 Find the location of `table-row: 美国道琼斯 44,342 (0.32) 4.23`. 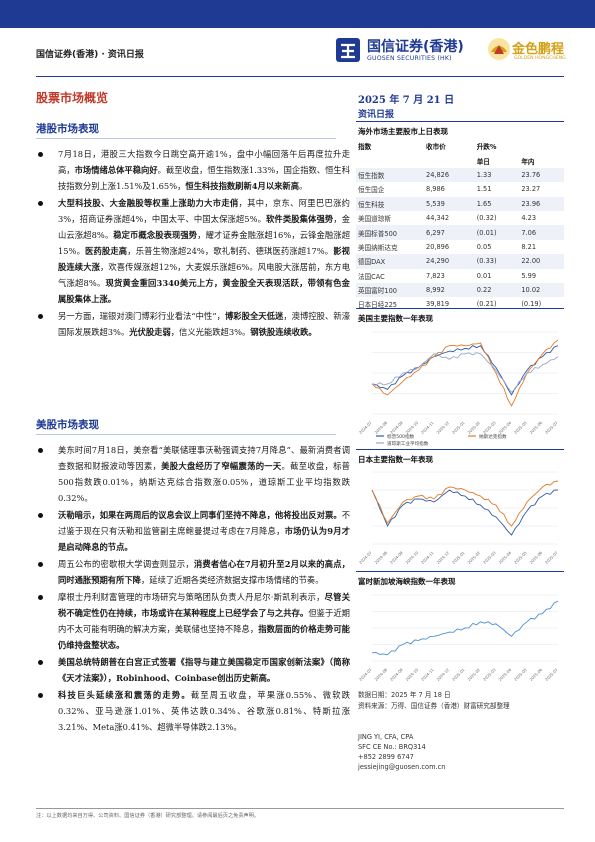

table-row: 美国道琼斯 44,342 (0.32) 4.23 is located at coordinates (460, 218).